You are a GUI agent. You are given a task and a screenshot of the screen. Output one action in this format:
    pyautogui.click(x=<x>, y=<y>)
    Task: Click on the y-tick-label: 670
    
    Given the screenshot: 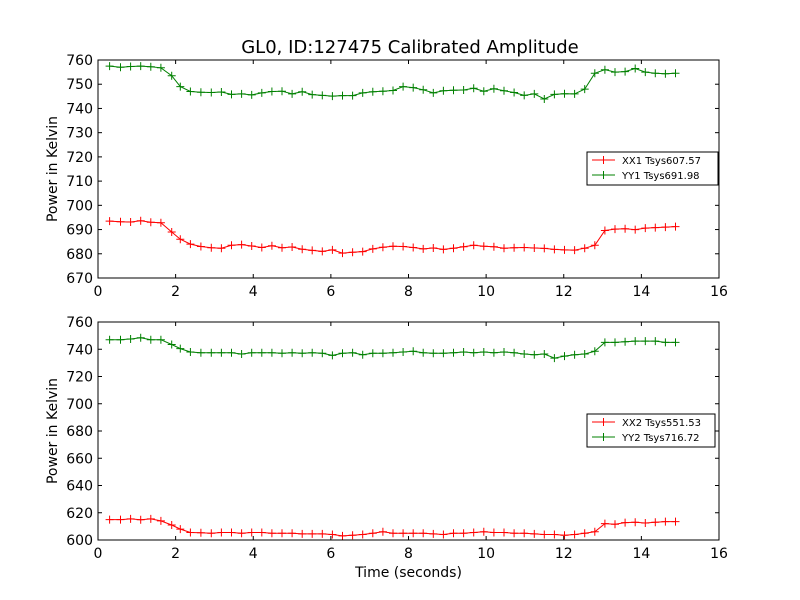 What is the action you would take?
    pyautogui.click(x=79, y=279)
    